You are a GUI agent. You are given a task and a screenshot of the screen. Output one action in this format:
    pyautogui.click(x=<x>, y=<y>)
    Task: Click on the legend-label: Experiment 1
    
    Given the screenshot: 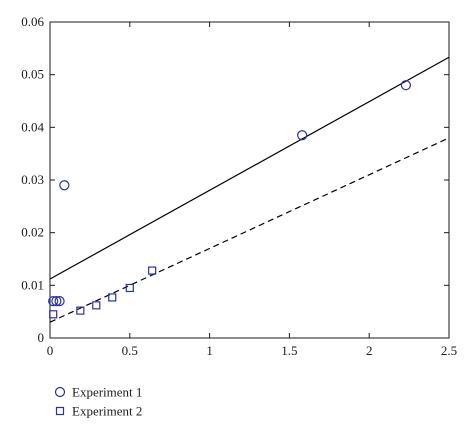 What is the action you would take?
    pyautogui.click(x=107, y=392)
    